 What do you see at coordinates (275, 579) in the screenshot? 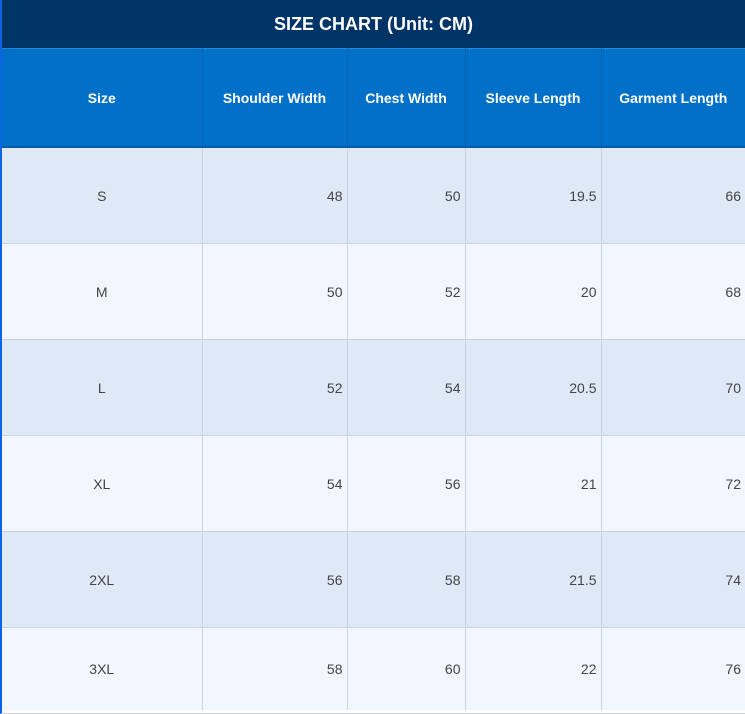
I see `shoulder-width-cell: 56` at bounding box center [275, 579].